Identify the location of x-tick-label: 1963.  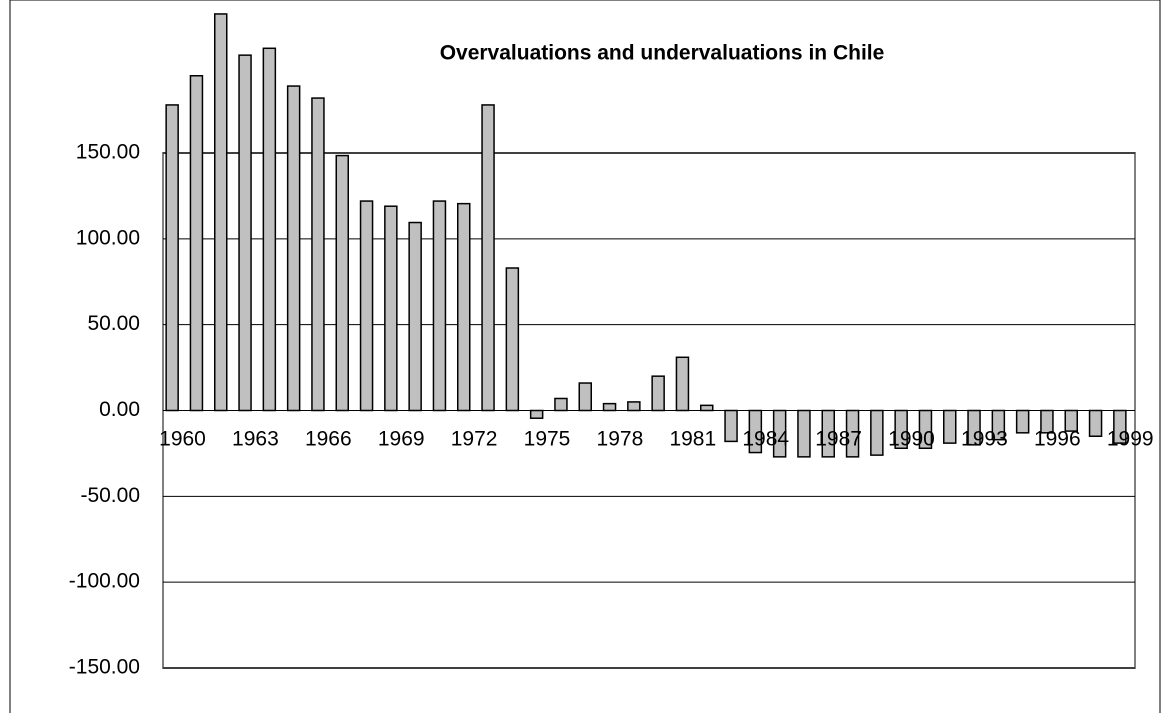
(255, 439).